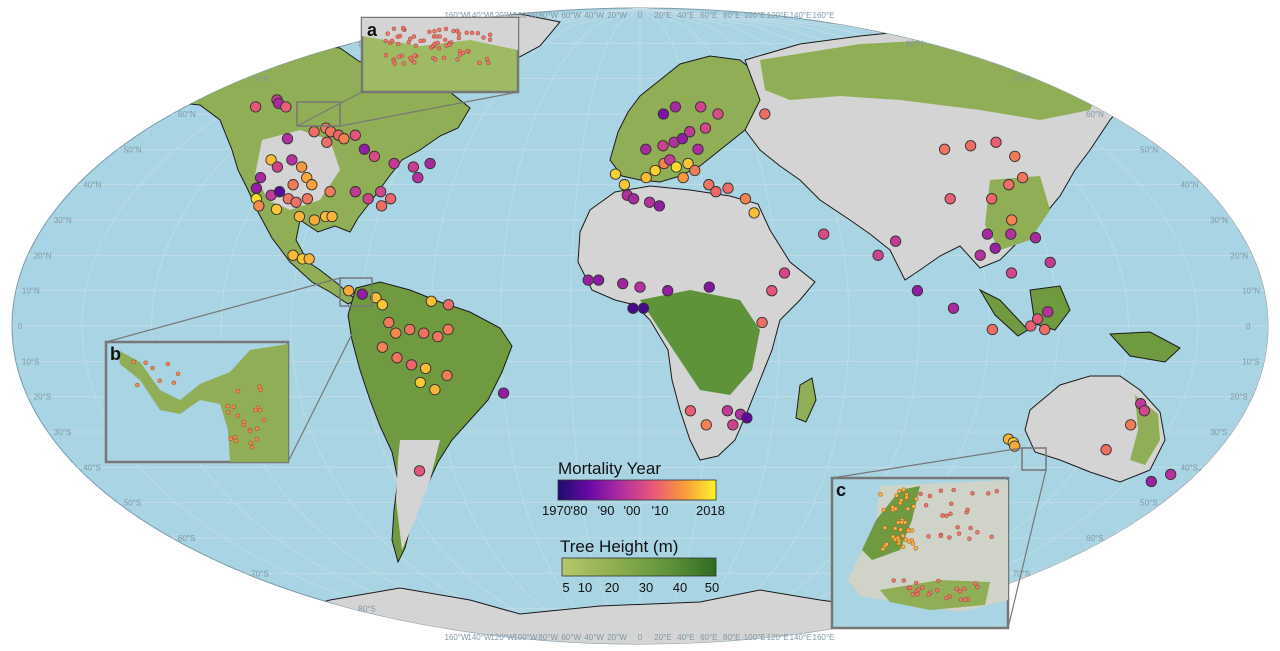 Image resolution: width=1280 pixels, height=651 pixels. Describe the element at coordinates (1189, 467) in the screenshot. I see `lat-label-right: 40°S` at that location.